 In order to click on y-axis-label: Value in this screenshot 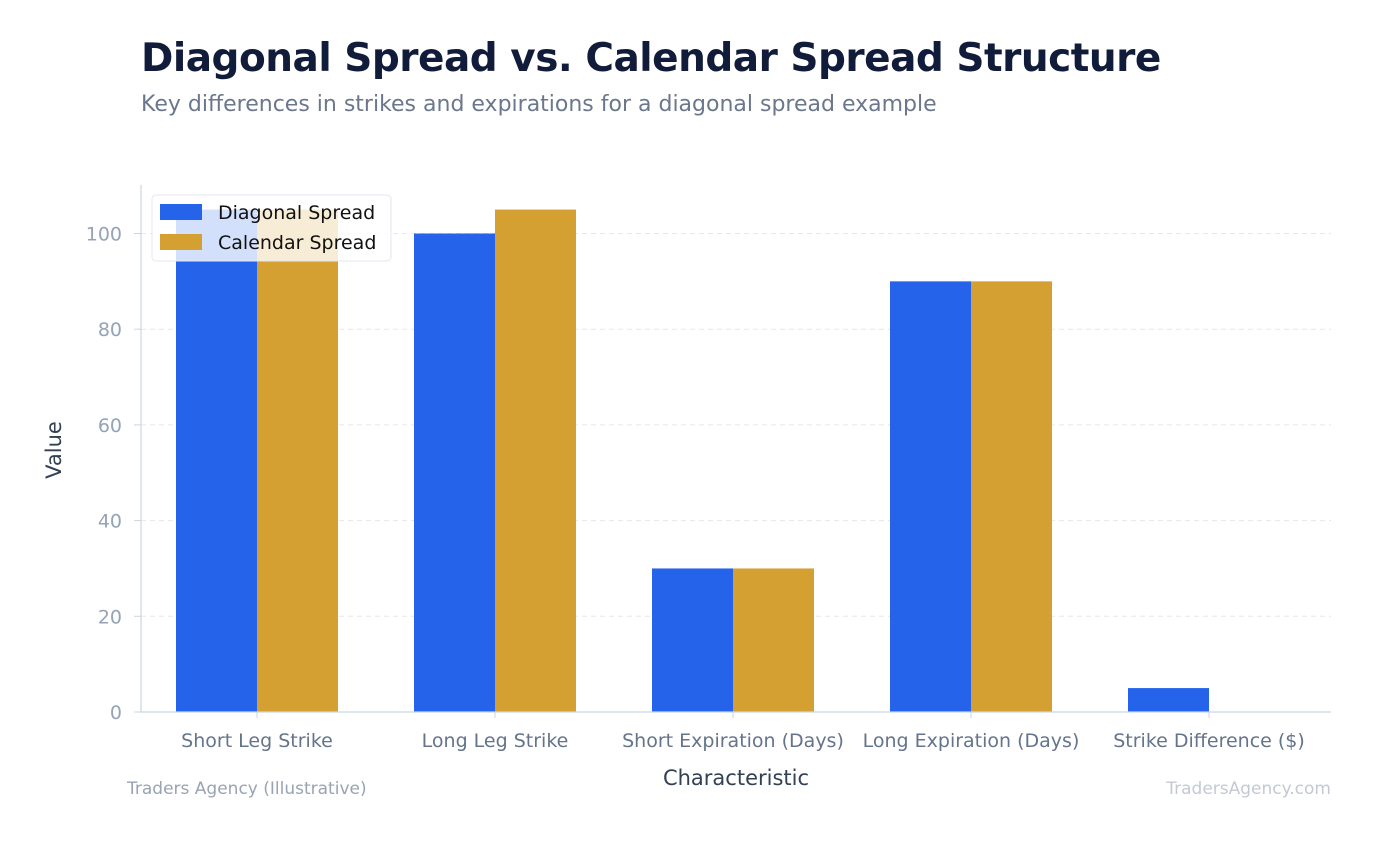, I will do `click(54, 450)`.